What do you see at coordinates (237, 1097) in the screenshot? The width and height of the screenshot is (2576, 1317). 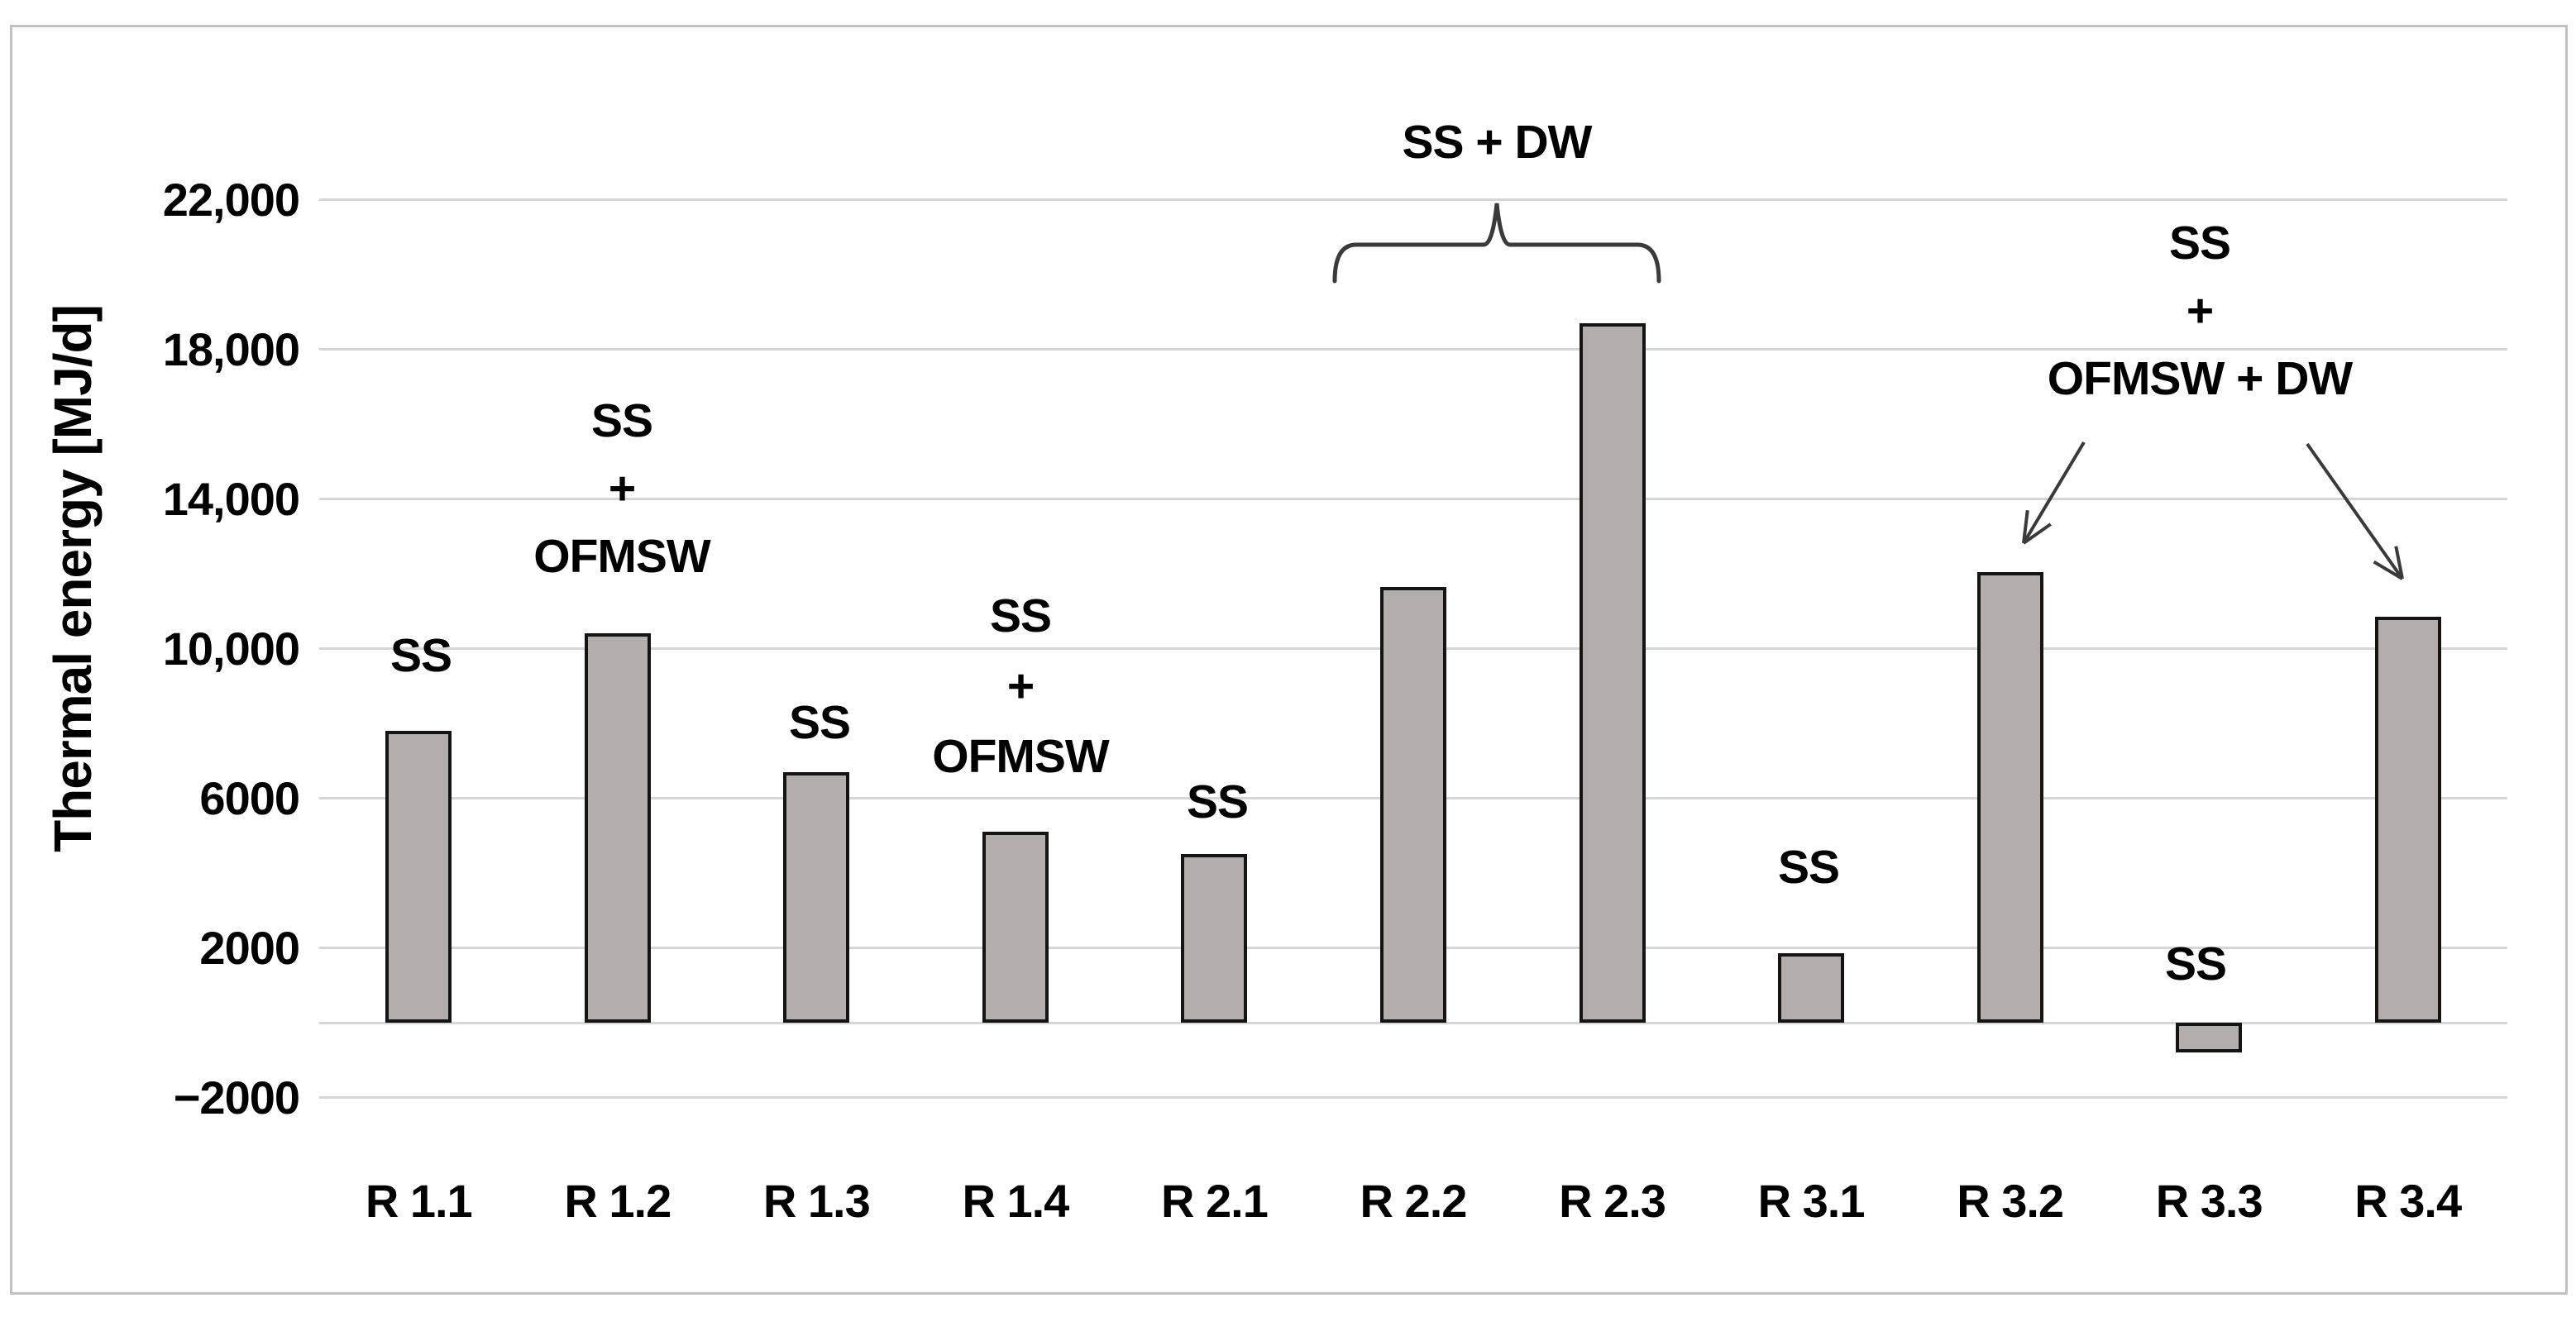 I see `y-tick-label: −2000` at bounding box center [237, 1097].